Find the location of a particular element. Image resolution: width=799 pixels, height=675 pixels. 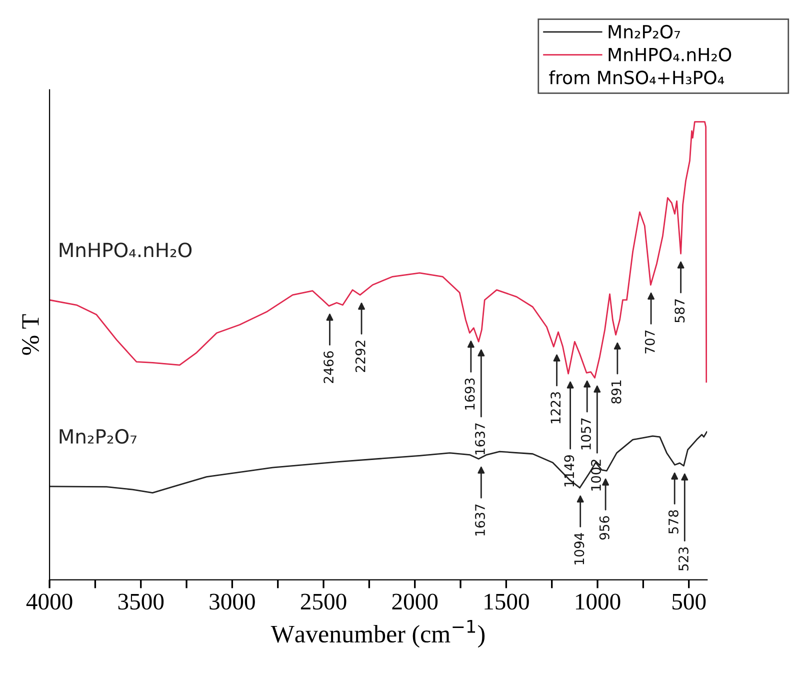

annotation: 956 is located at coordinates (604, 528).